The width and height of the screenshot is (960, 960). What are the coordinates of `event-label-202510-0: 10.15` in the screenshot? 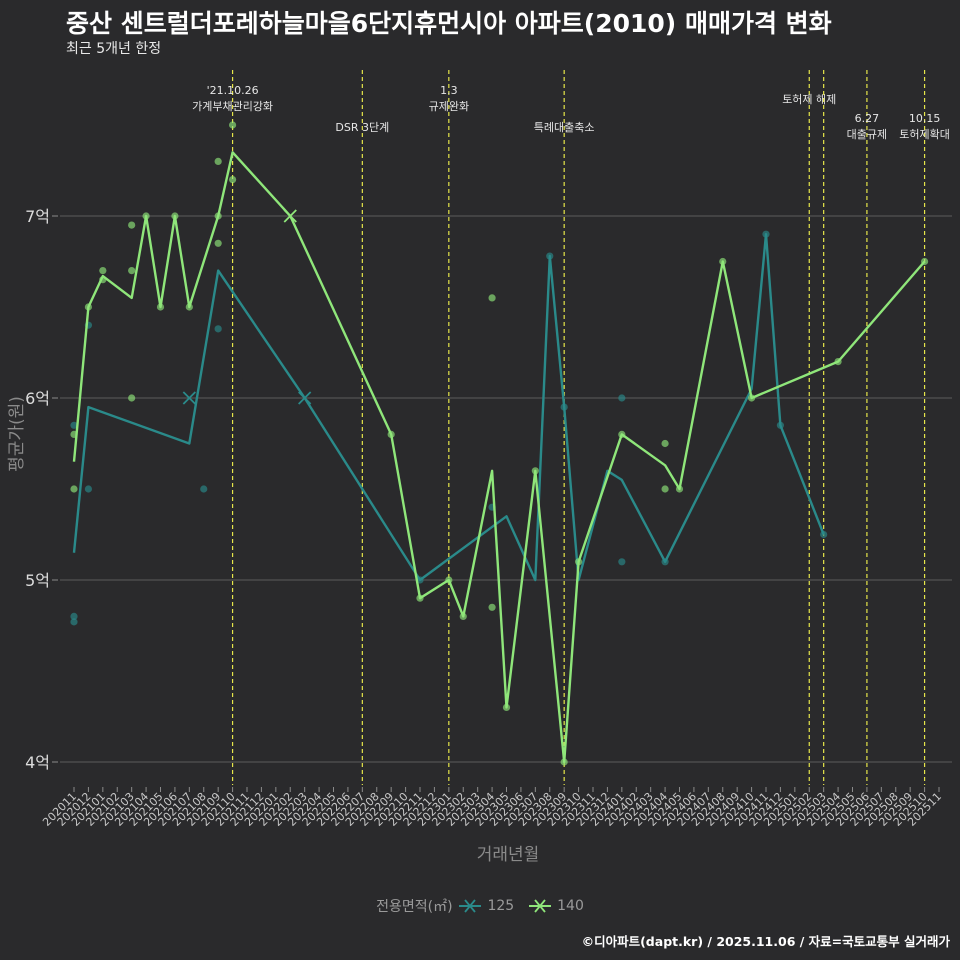 It's located at (925, 118).